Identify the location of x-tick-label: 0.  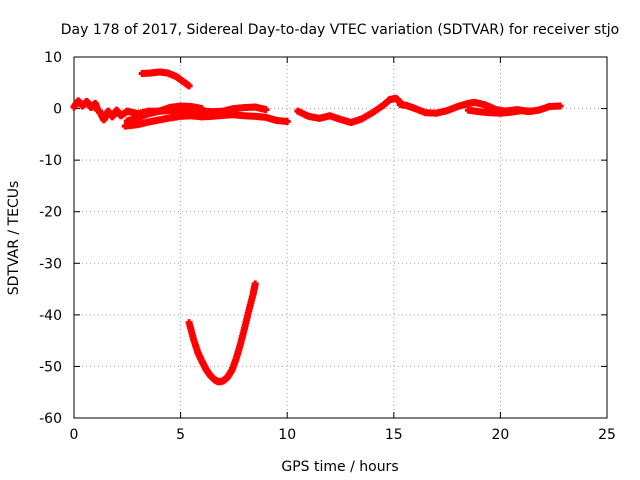
(74, 435).